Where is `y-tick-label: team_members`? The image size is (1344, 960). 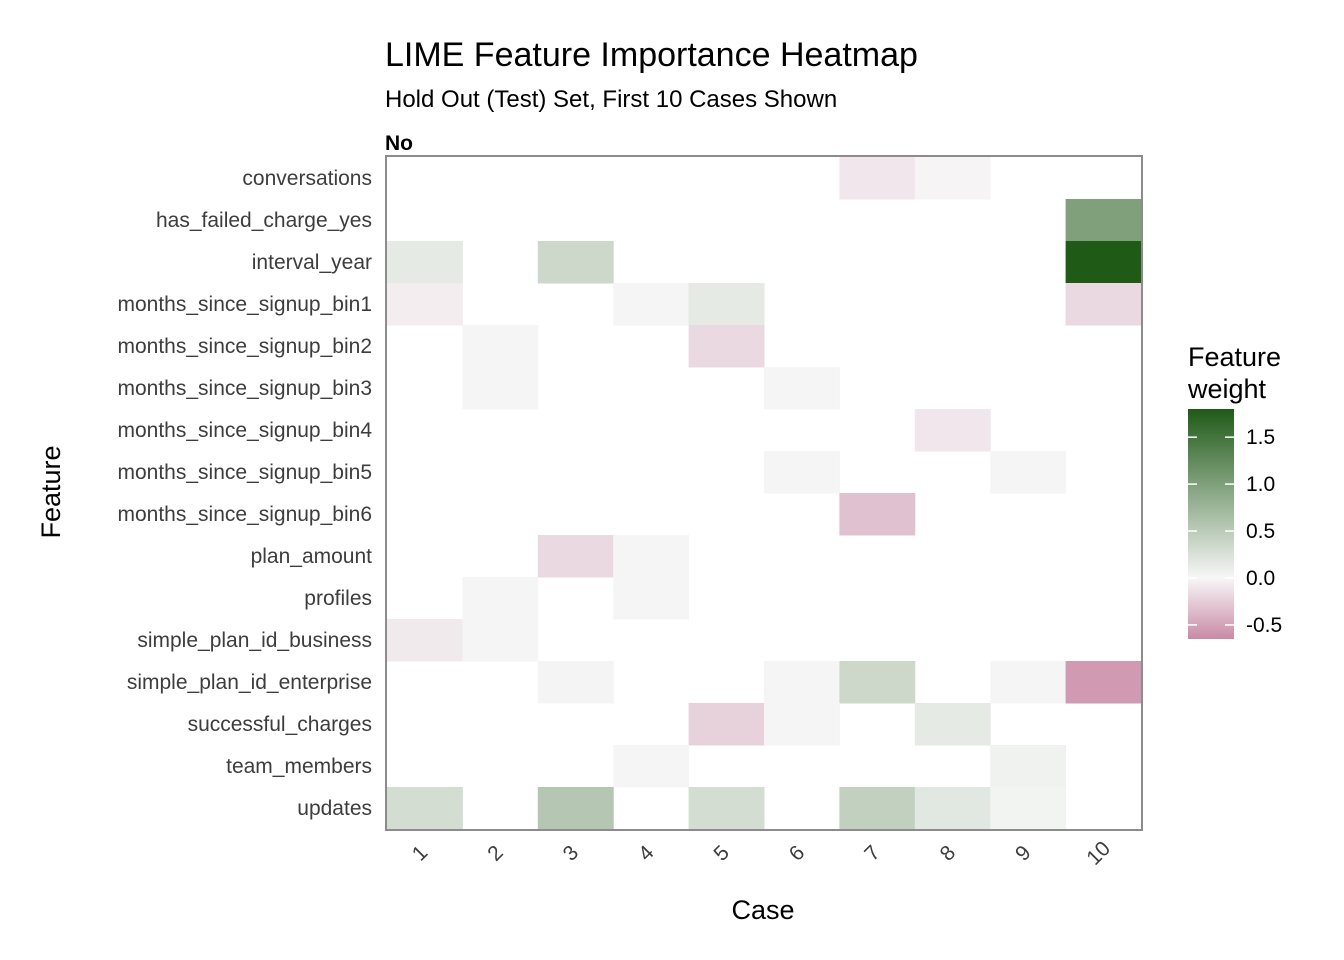 y-tick-label: team_members is located at coordinates (299, 766).